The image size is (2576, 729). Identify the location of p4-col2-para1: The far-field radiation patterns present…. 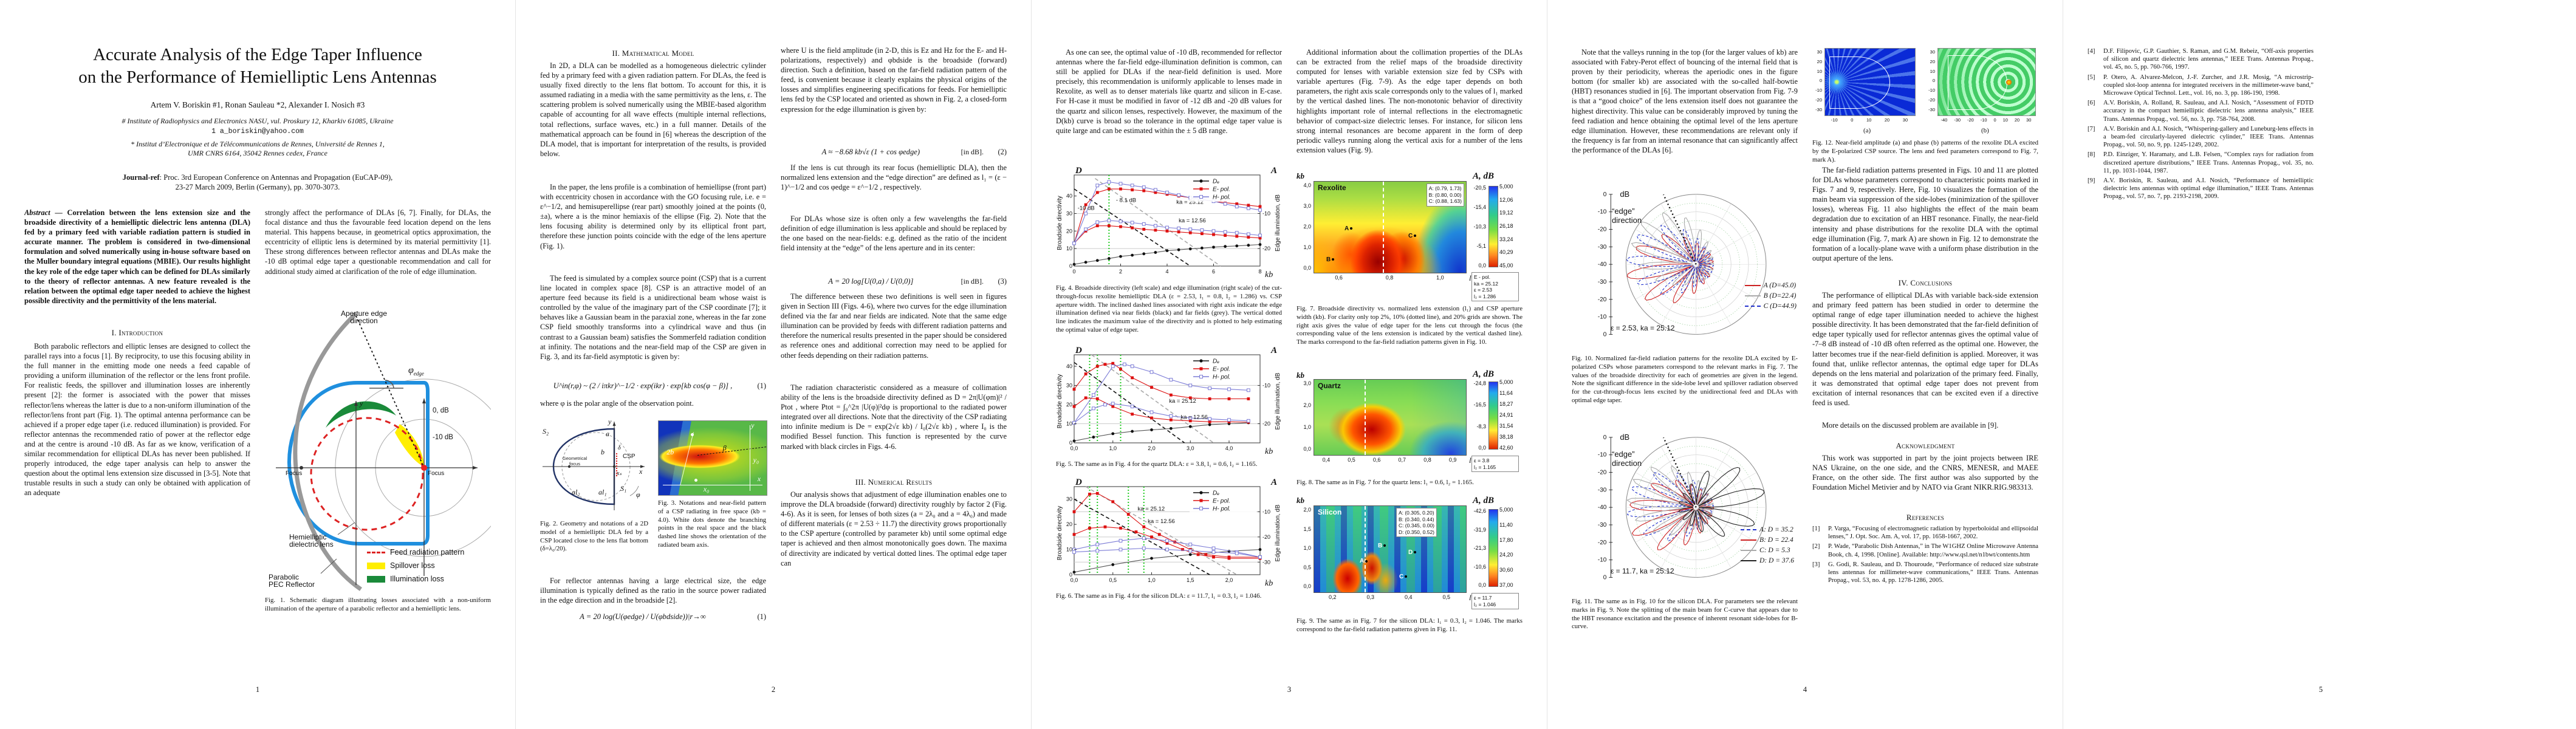
(1925, 214).